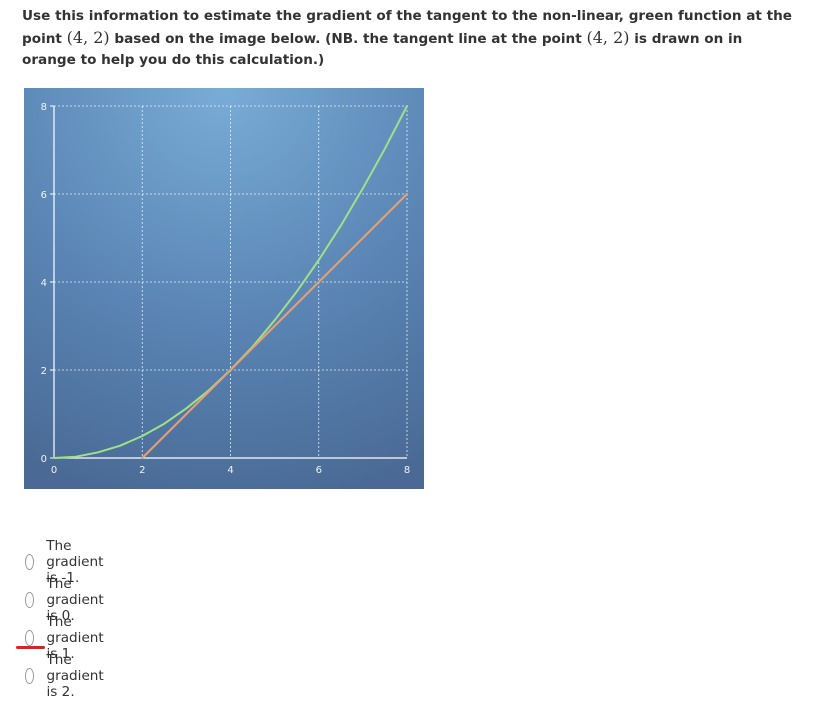 The height and width of the screenshot is (705, 815). I want to click on option-label: The gradient is -1., so click(75, 562).